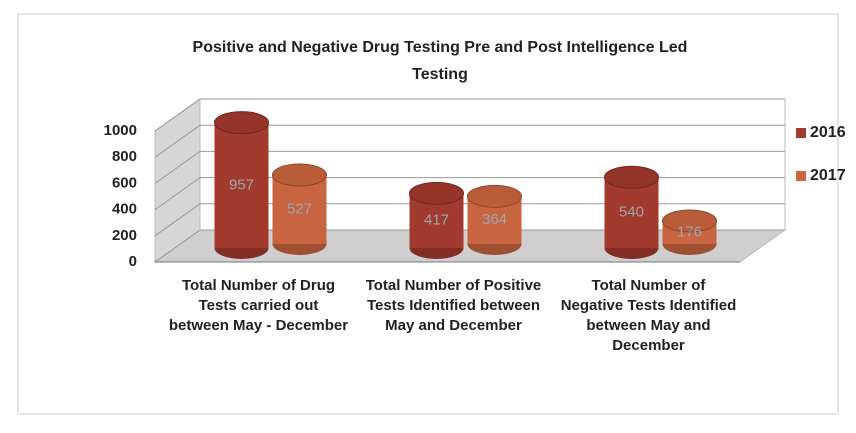 The width and height of the screenshot is (856, 433). I want to click on y-tick-label: 600, so click(124, 182).